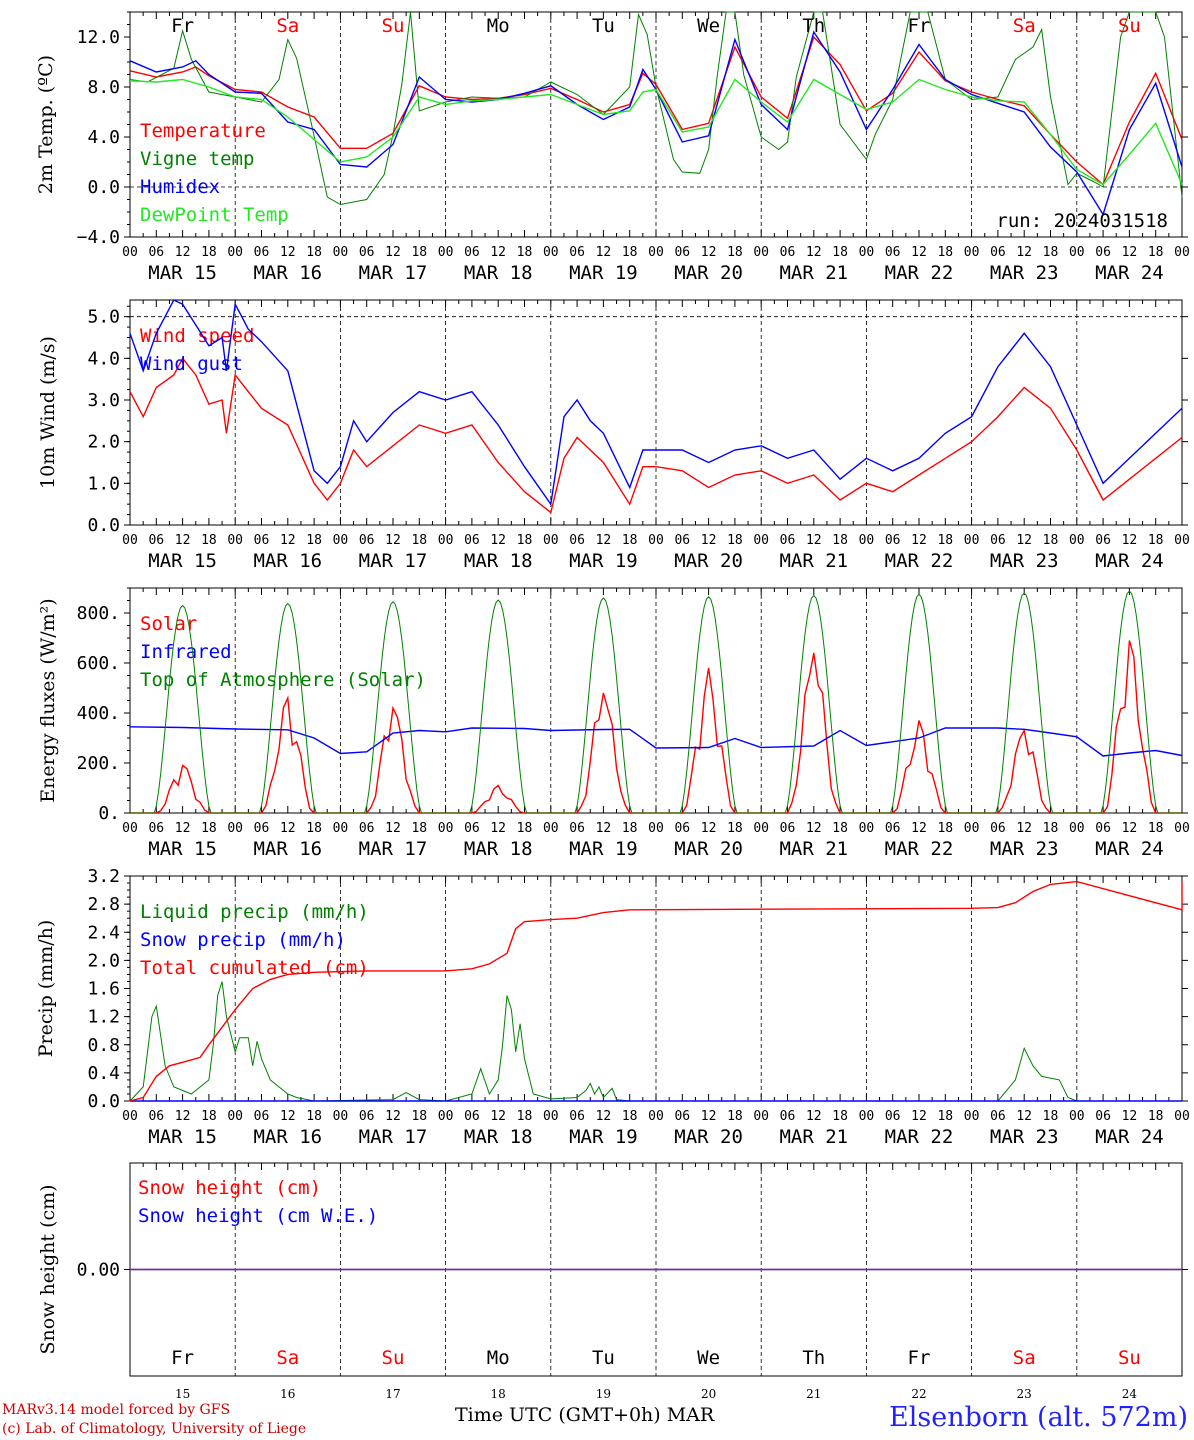 The width and height of the screenshot is (1194, 1440). What do you see at coordinates (254, 912) in the screenshot?
I see `legend-entry: Liquid precip (mm/h)` at bounding box center [254, 912].